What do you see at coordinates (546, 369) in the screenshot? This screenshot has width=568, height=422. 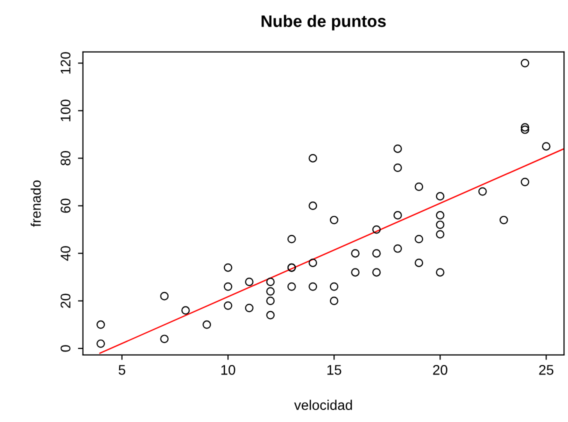 I see `x-tick-label: 25` at bounding box center [546, 369].